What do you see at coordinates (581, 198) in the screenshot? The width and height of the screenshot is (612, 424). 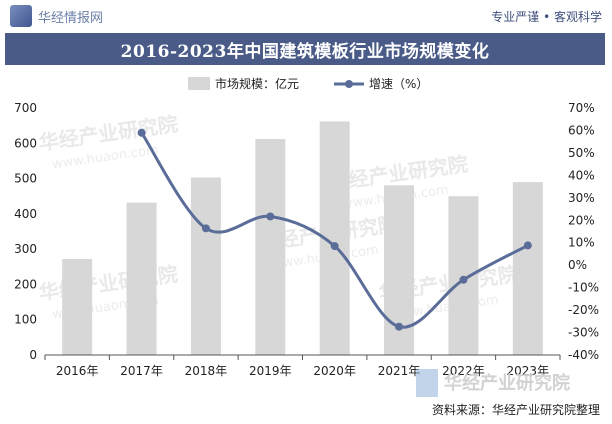 I see `y-right-tick-label: 30%` at bounding box center [581, 198].